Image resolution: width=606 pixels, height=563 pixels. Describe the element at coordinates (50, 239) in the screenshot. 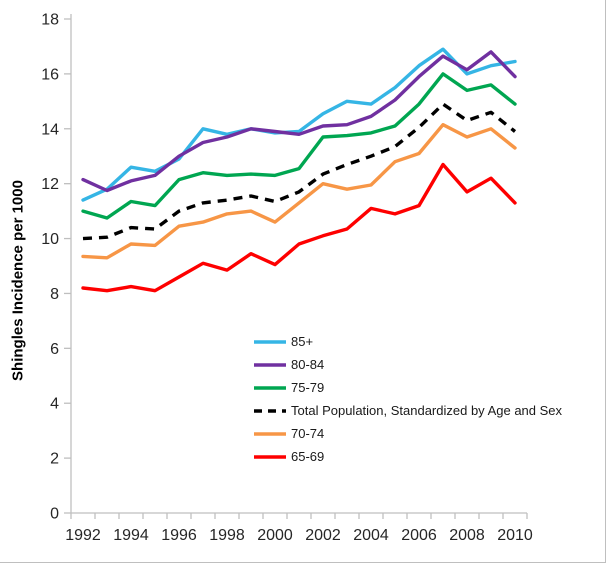

I see `y-axis-tick-label: 10` at that location.